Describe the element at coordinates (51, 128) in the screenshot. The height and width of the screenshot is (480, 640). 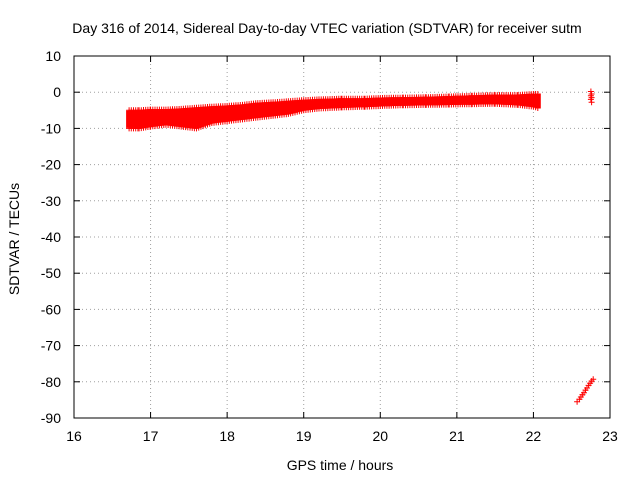
I see `y-tick-label: -10` at that location.